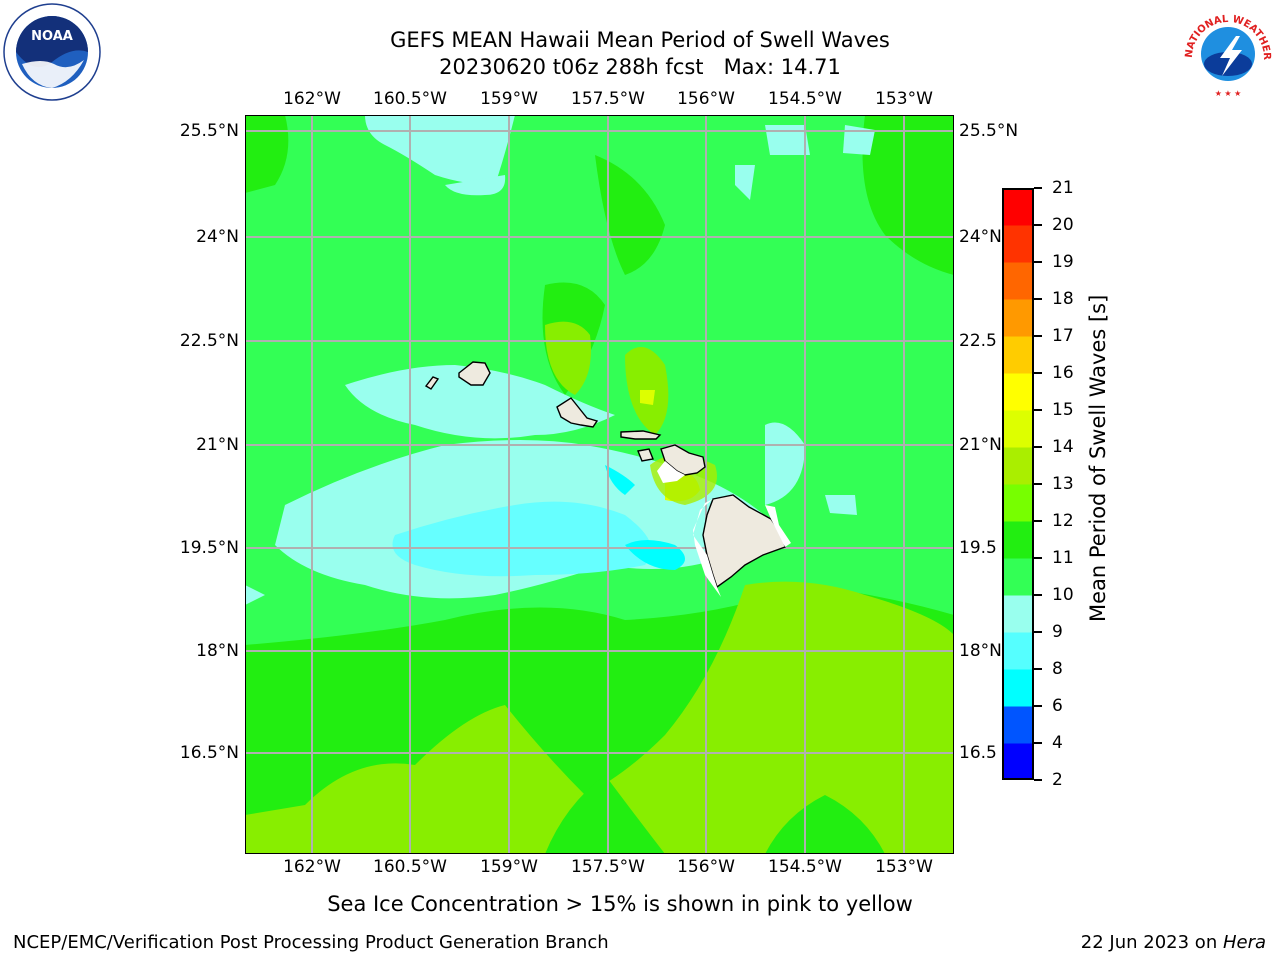 This screenshot has height=960, width=1280. What do you see at coordinates (605, 475) in the screenshot?
I see `hawaiian-islands` at bounding box center [605, 475].